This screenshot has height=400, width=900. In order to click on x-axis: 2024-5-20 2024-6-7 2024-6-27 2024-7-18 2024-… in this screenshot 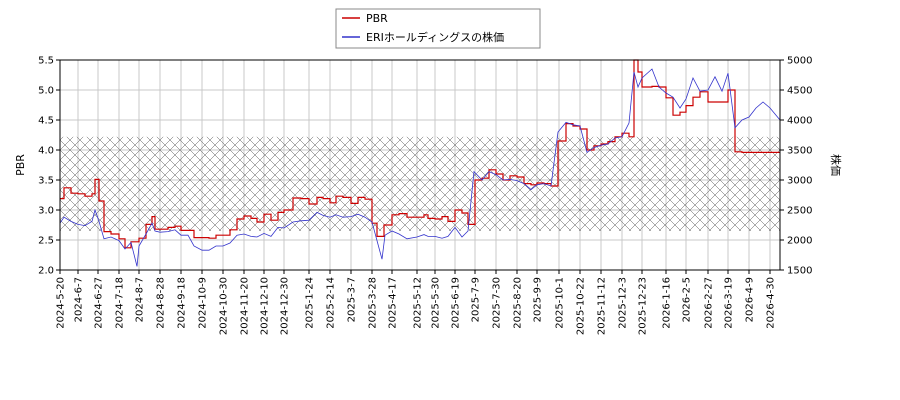, I will do `click(416, 302)`.